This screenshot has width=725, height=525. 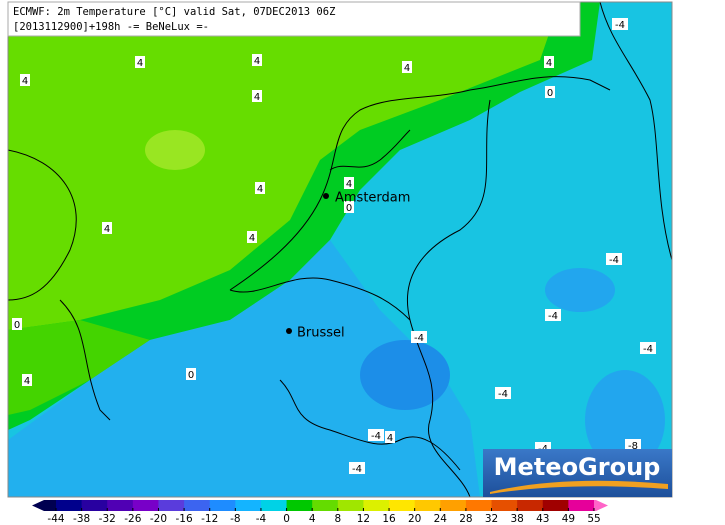 I want to click on logo-swoosh, so click(x=579, y=487).